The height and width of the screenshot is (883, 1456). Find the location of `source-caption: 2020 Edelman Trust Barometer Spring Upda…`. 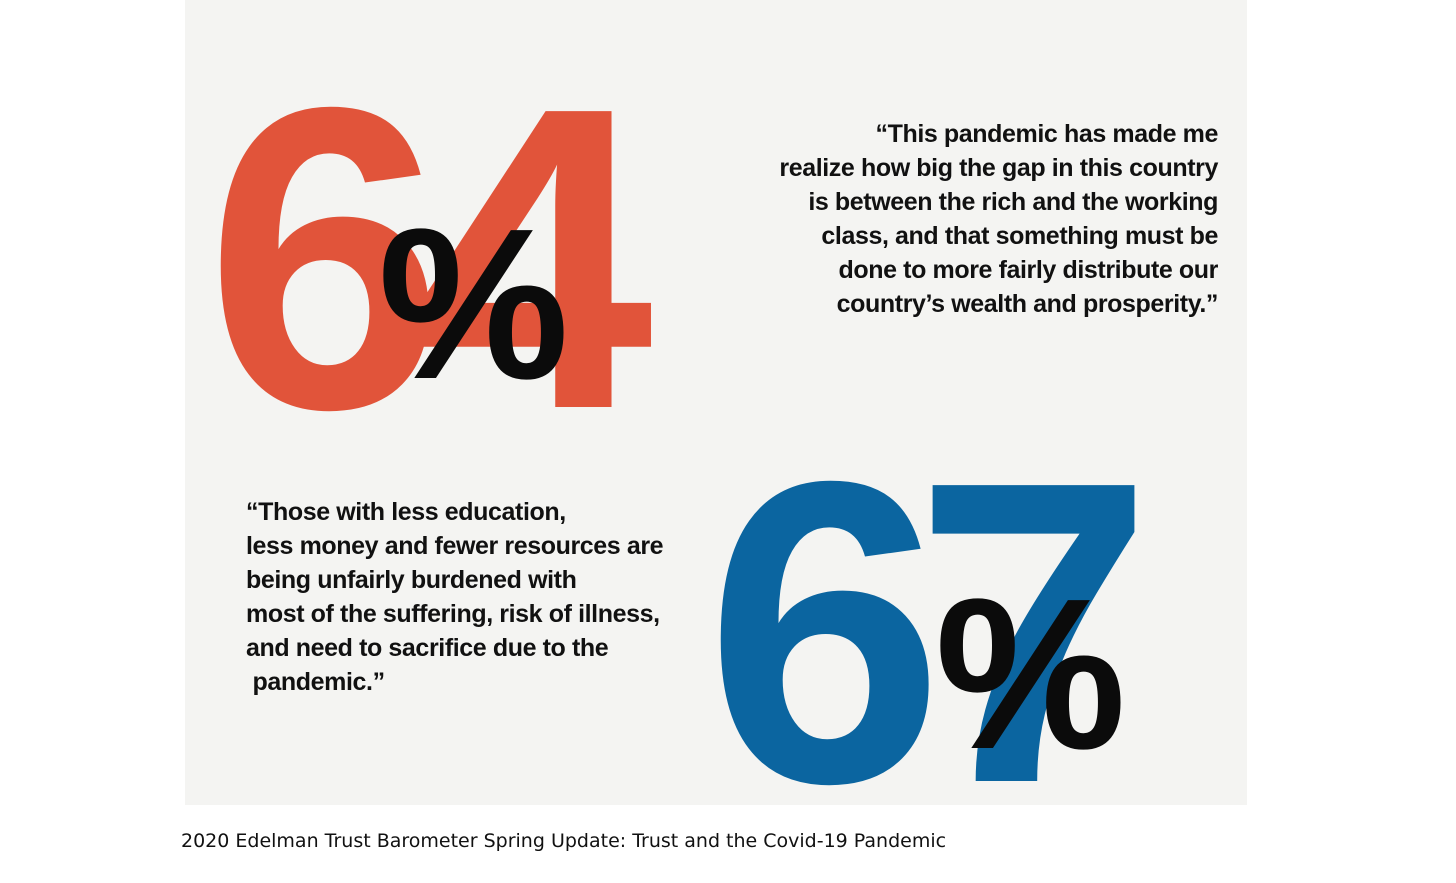

source-caption: 2020 Edelman Trust Barometer Spring Upda… is located at coordinates (564, 841).